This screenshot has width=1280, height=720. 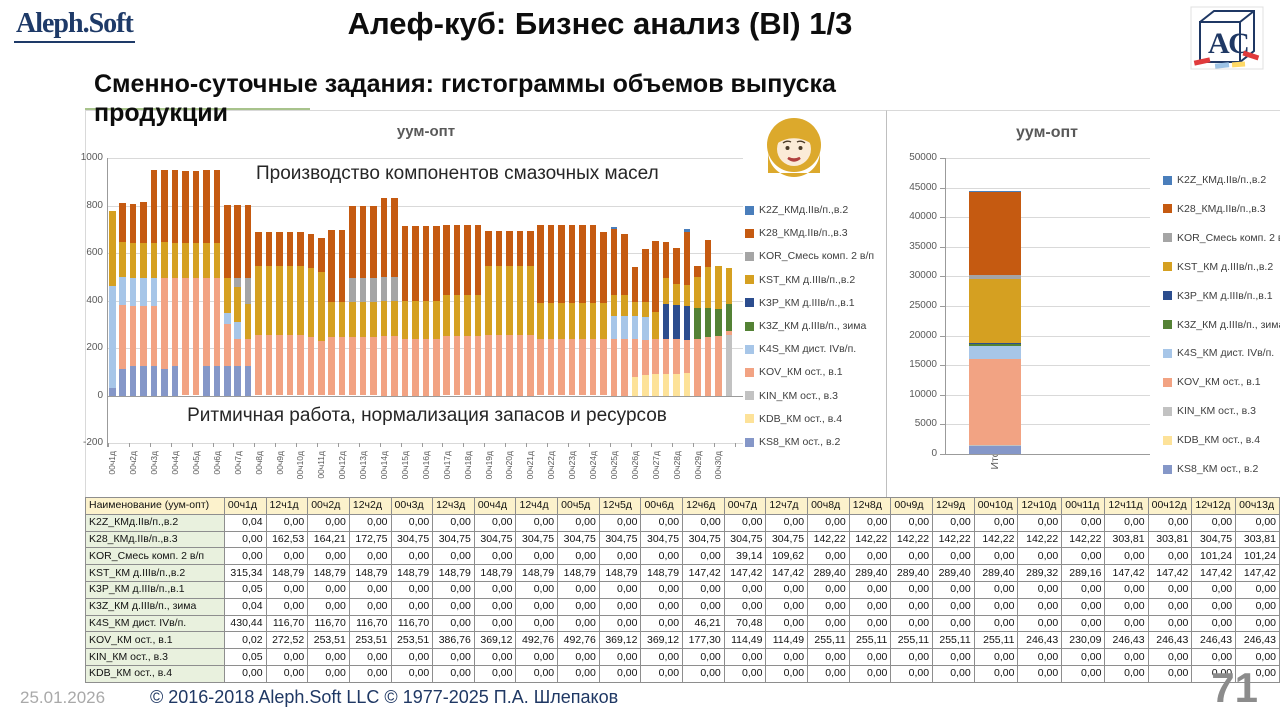 What do you see at coordinates (164, 382) in the screenshot?
I see `bar-segment-ks8` at bounding box center [164, 382].